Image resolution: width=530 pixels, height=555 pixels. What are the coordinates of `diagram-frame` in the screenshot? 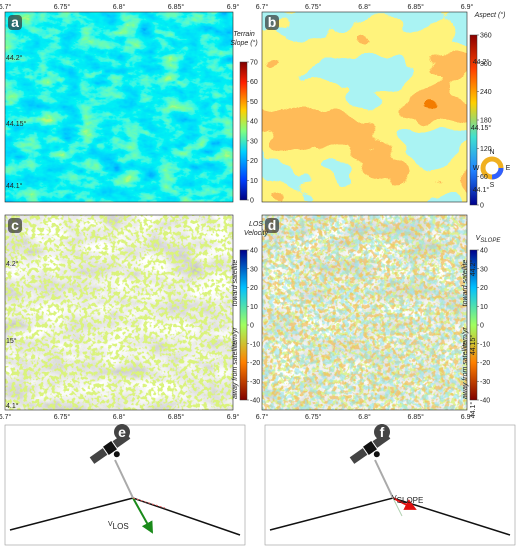 It's located at (390, 485).